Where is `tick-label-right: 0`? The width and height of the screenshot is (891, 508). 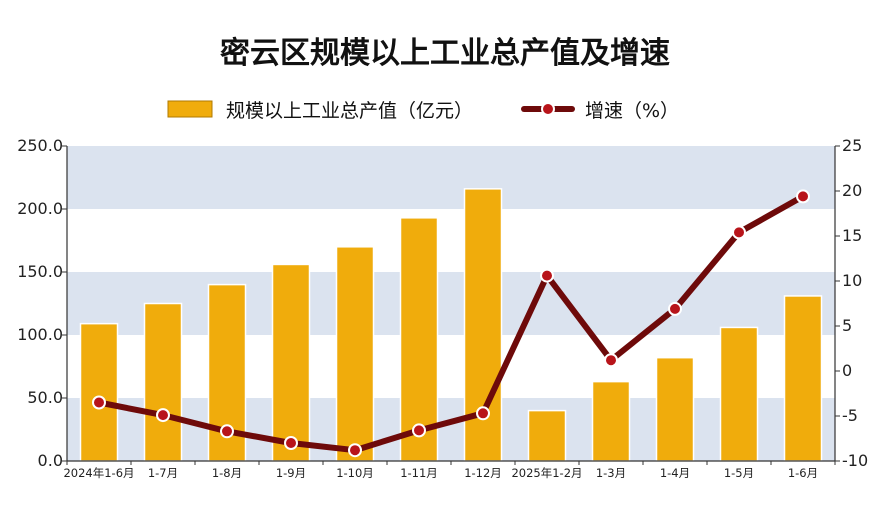
tick-label-right: 0 is located at coordinates (847, 370).